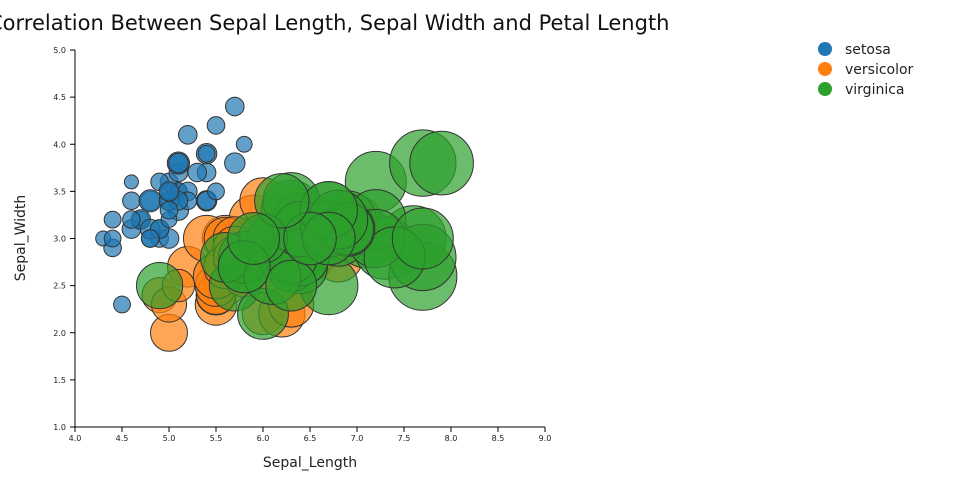 This screenshot has height=500, width=960. Describe the element at coordinates (59, 50) in the screenshot. I see `y-tick-label: 5.0` at that location.